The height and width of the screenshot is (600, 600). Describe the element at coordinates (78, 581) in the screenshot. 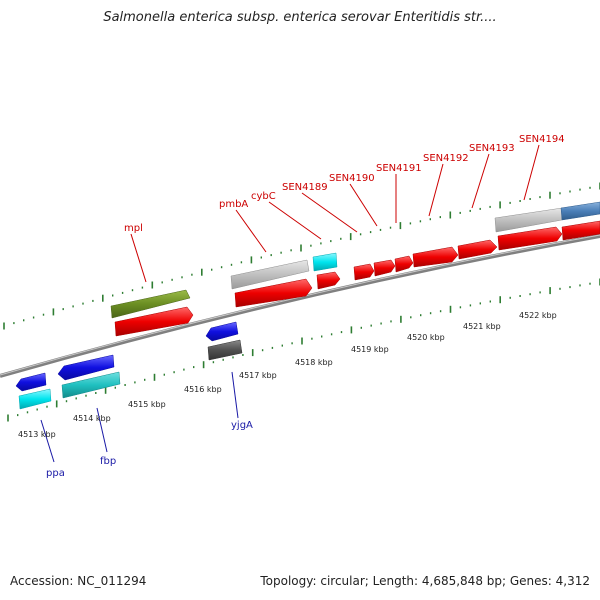

I see `accession-text: Accession: NC_011294` at that location.